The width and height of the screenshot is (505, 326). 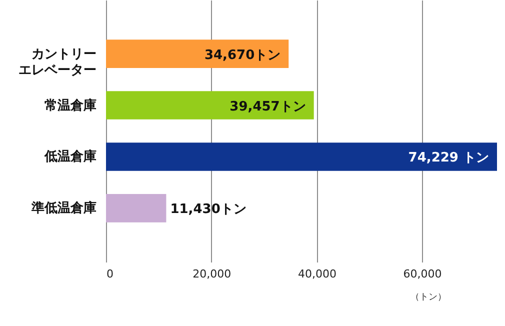 What do you see at coordinates (422, 274) in the screenshot?
I see `x-tick-label: 60,000` at bounding box center [422, 274].